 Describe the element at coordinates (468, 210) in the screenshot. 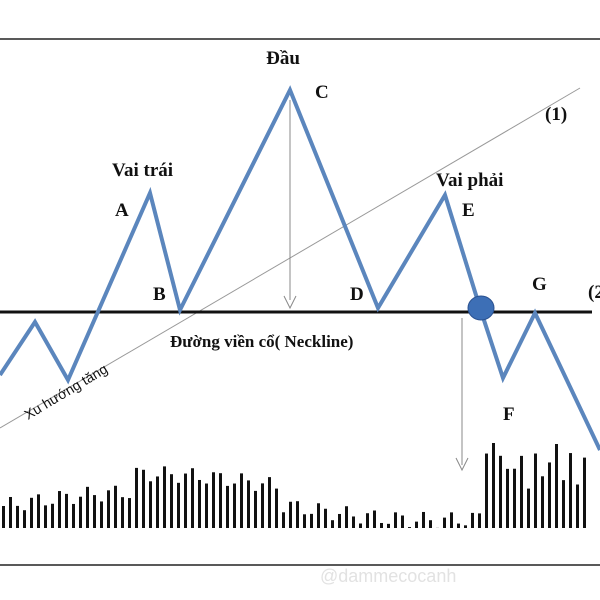

I see `label: E` at that location.